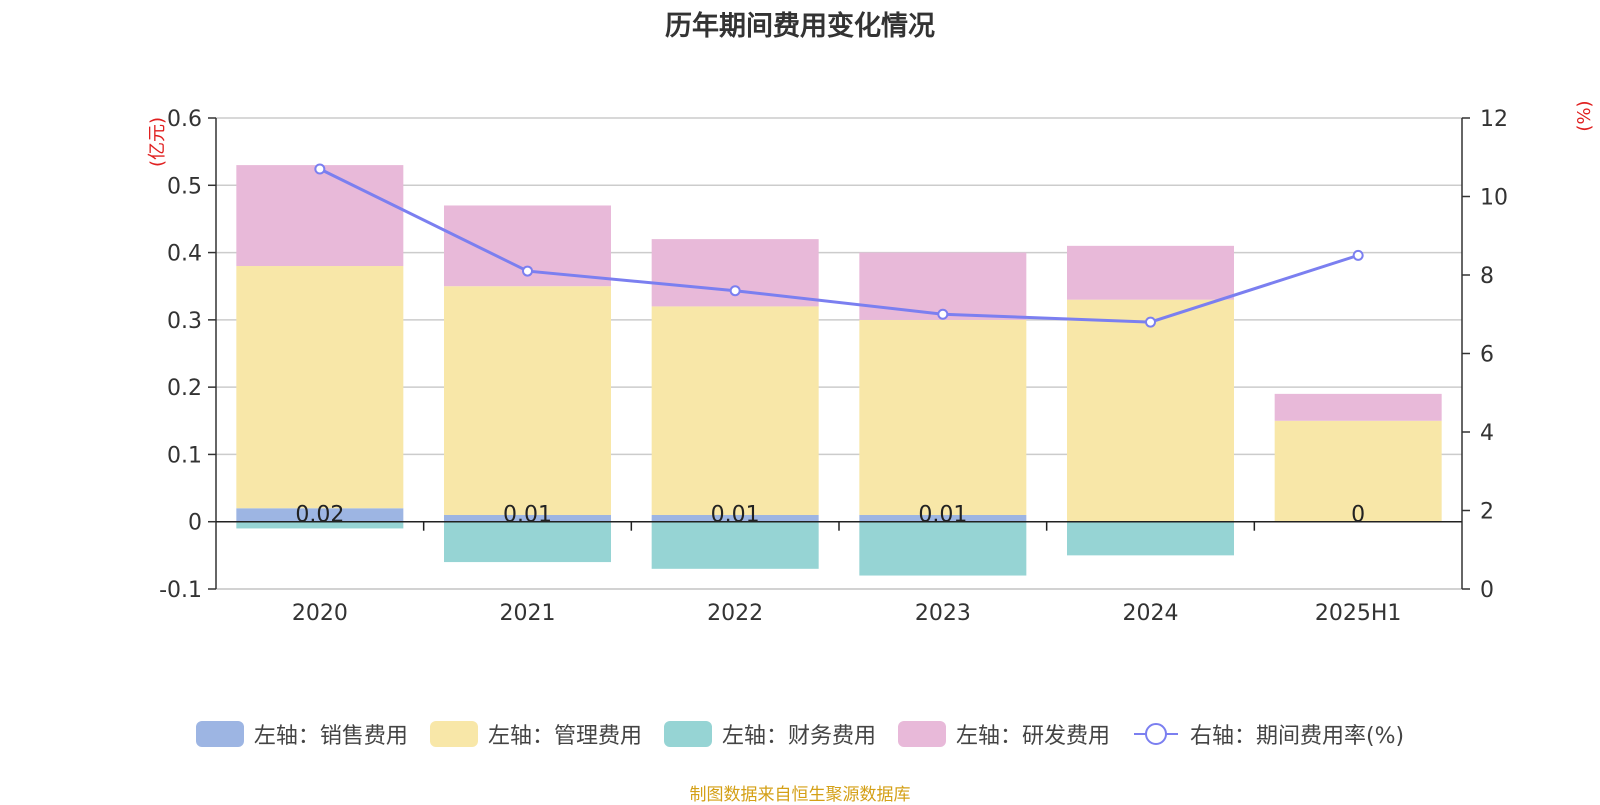  What do you see at coordinates (1487, 512) in the screenshot?
I see `y-right-tick-label: 2` at bounding box center [1487, 512].